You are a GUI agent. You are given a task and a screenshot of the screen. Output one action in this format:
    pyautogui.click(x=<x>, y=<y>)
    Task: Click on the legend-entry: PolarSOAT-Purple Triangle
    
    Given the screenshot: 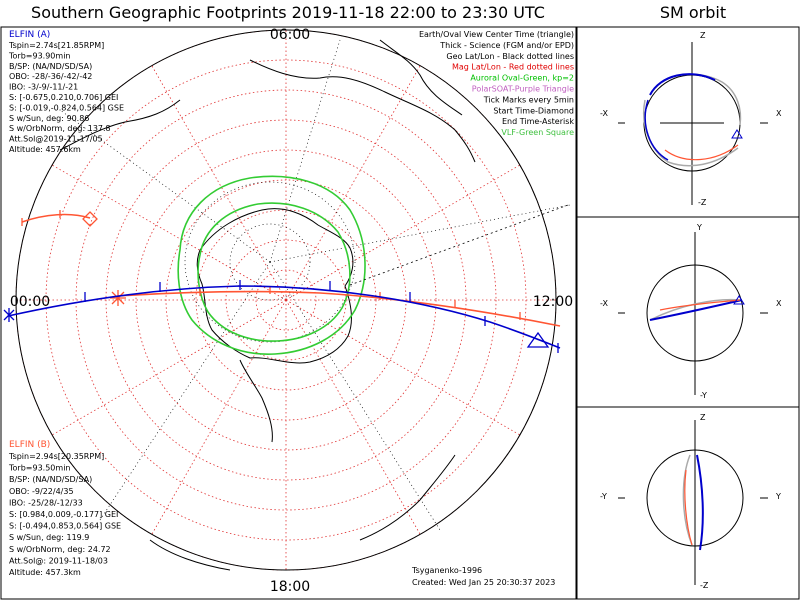 What is the action you would take?
    pyautogui.click(x=523, y=89)
    